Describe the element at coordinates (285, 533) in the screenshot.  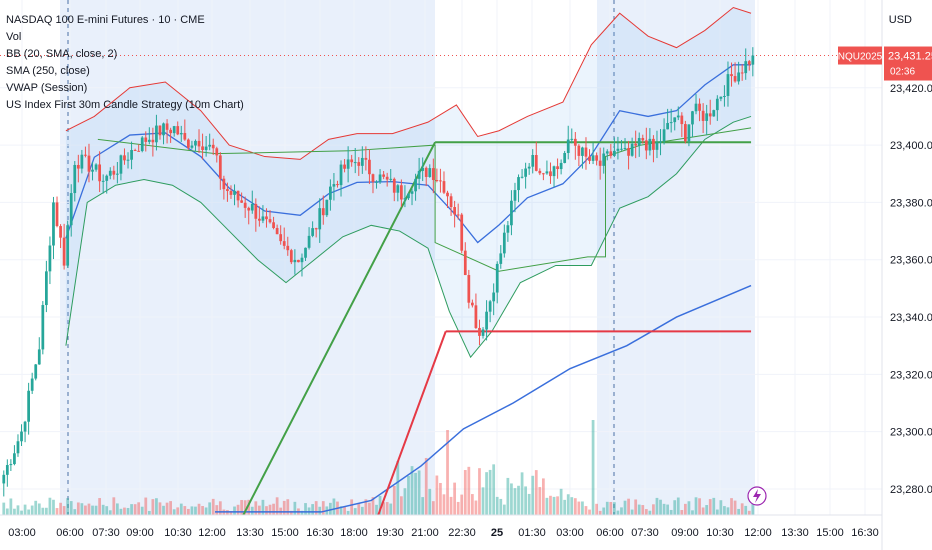
I see `x-tick-label: 15:00` at that location.